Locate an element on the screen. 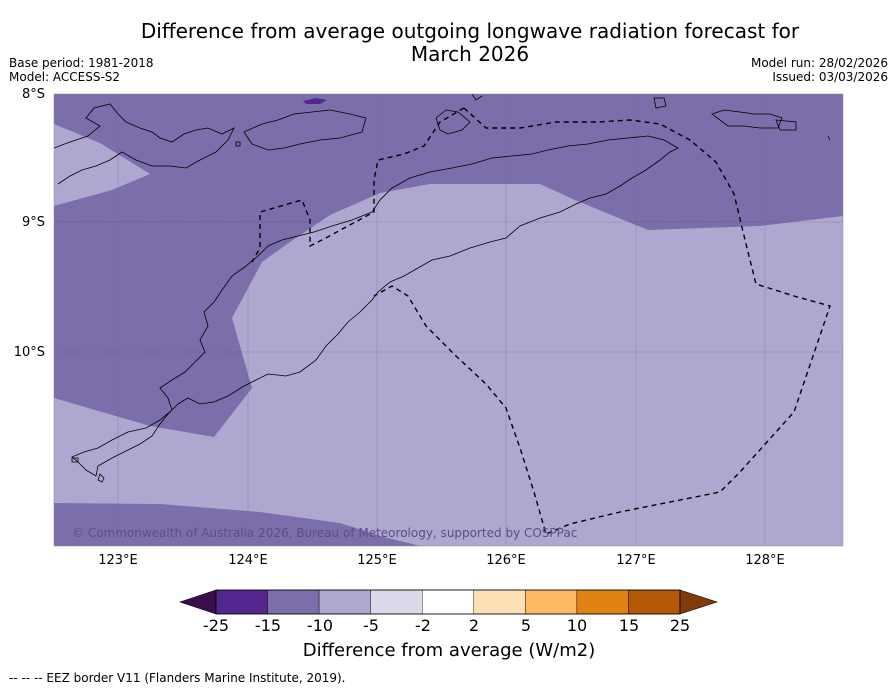 The width and height of the screenshot is (896, 690). meta-left: Base period: 1981-2018 Model: ACCESS-S2 is located at coordinates (81, 70).